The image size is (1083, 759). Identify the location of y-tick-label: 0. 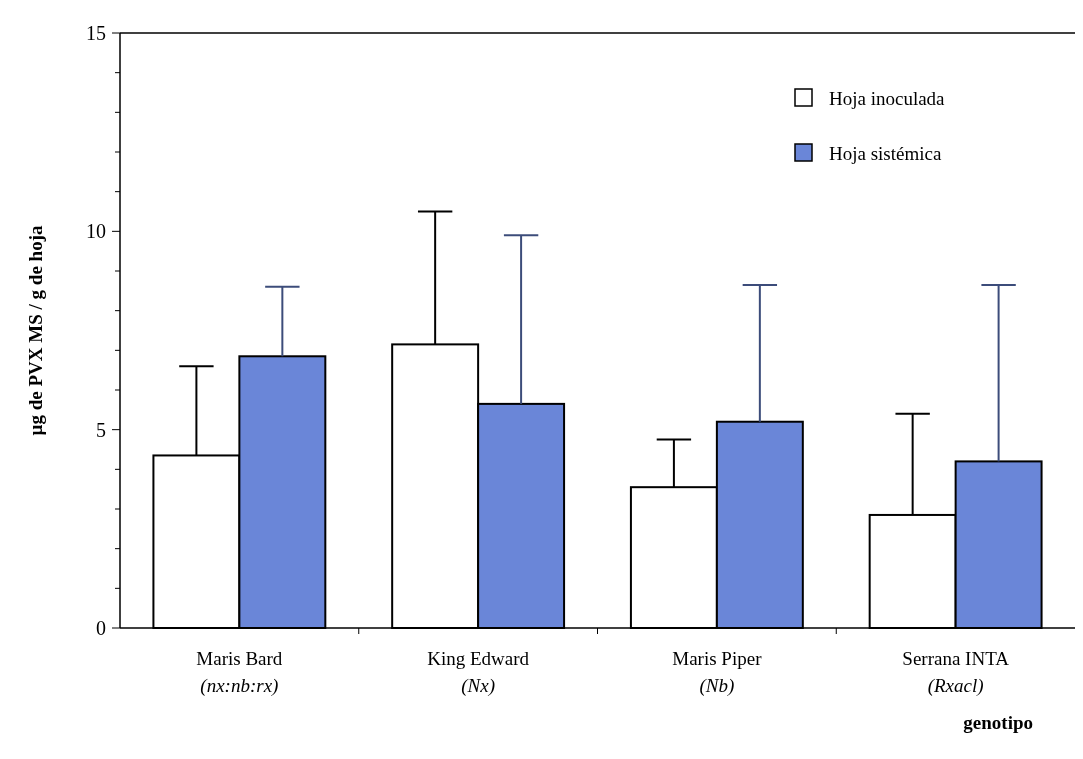
(101, 628).